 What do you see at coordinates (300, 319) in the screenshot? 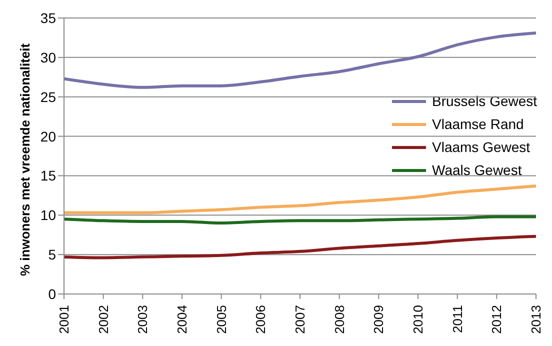
I see `x-tick-label: 2007` at bounding box center [300, 319].